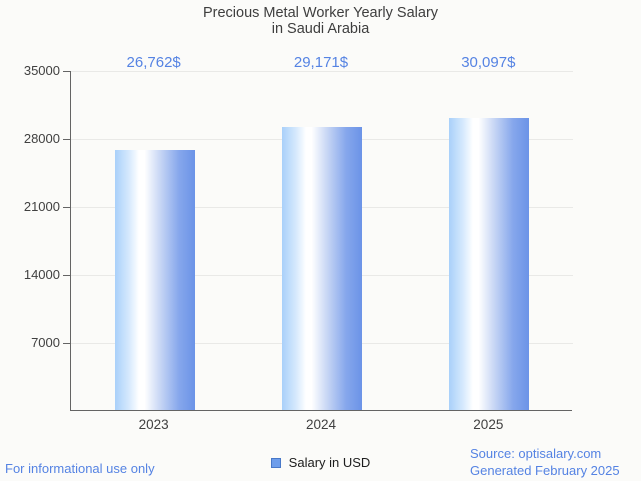 The image size is (641, 481). I want to click on chart-title-line2: in Saudi Arabia, so click(320, 29).